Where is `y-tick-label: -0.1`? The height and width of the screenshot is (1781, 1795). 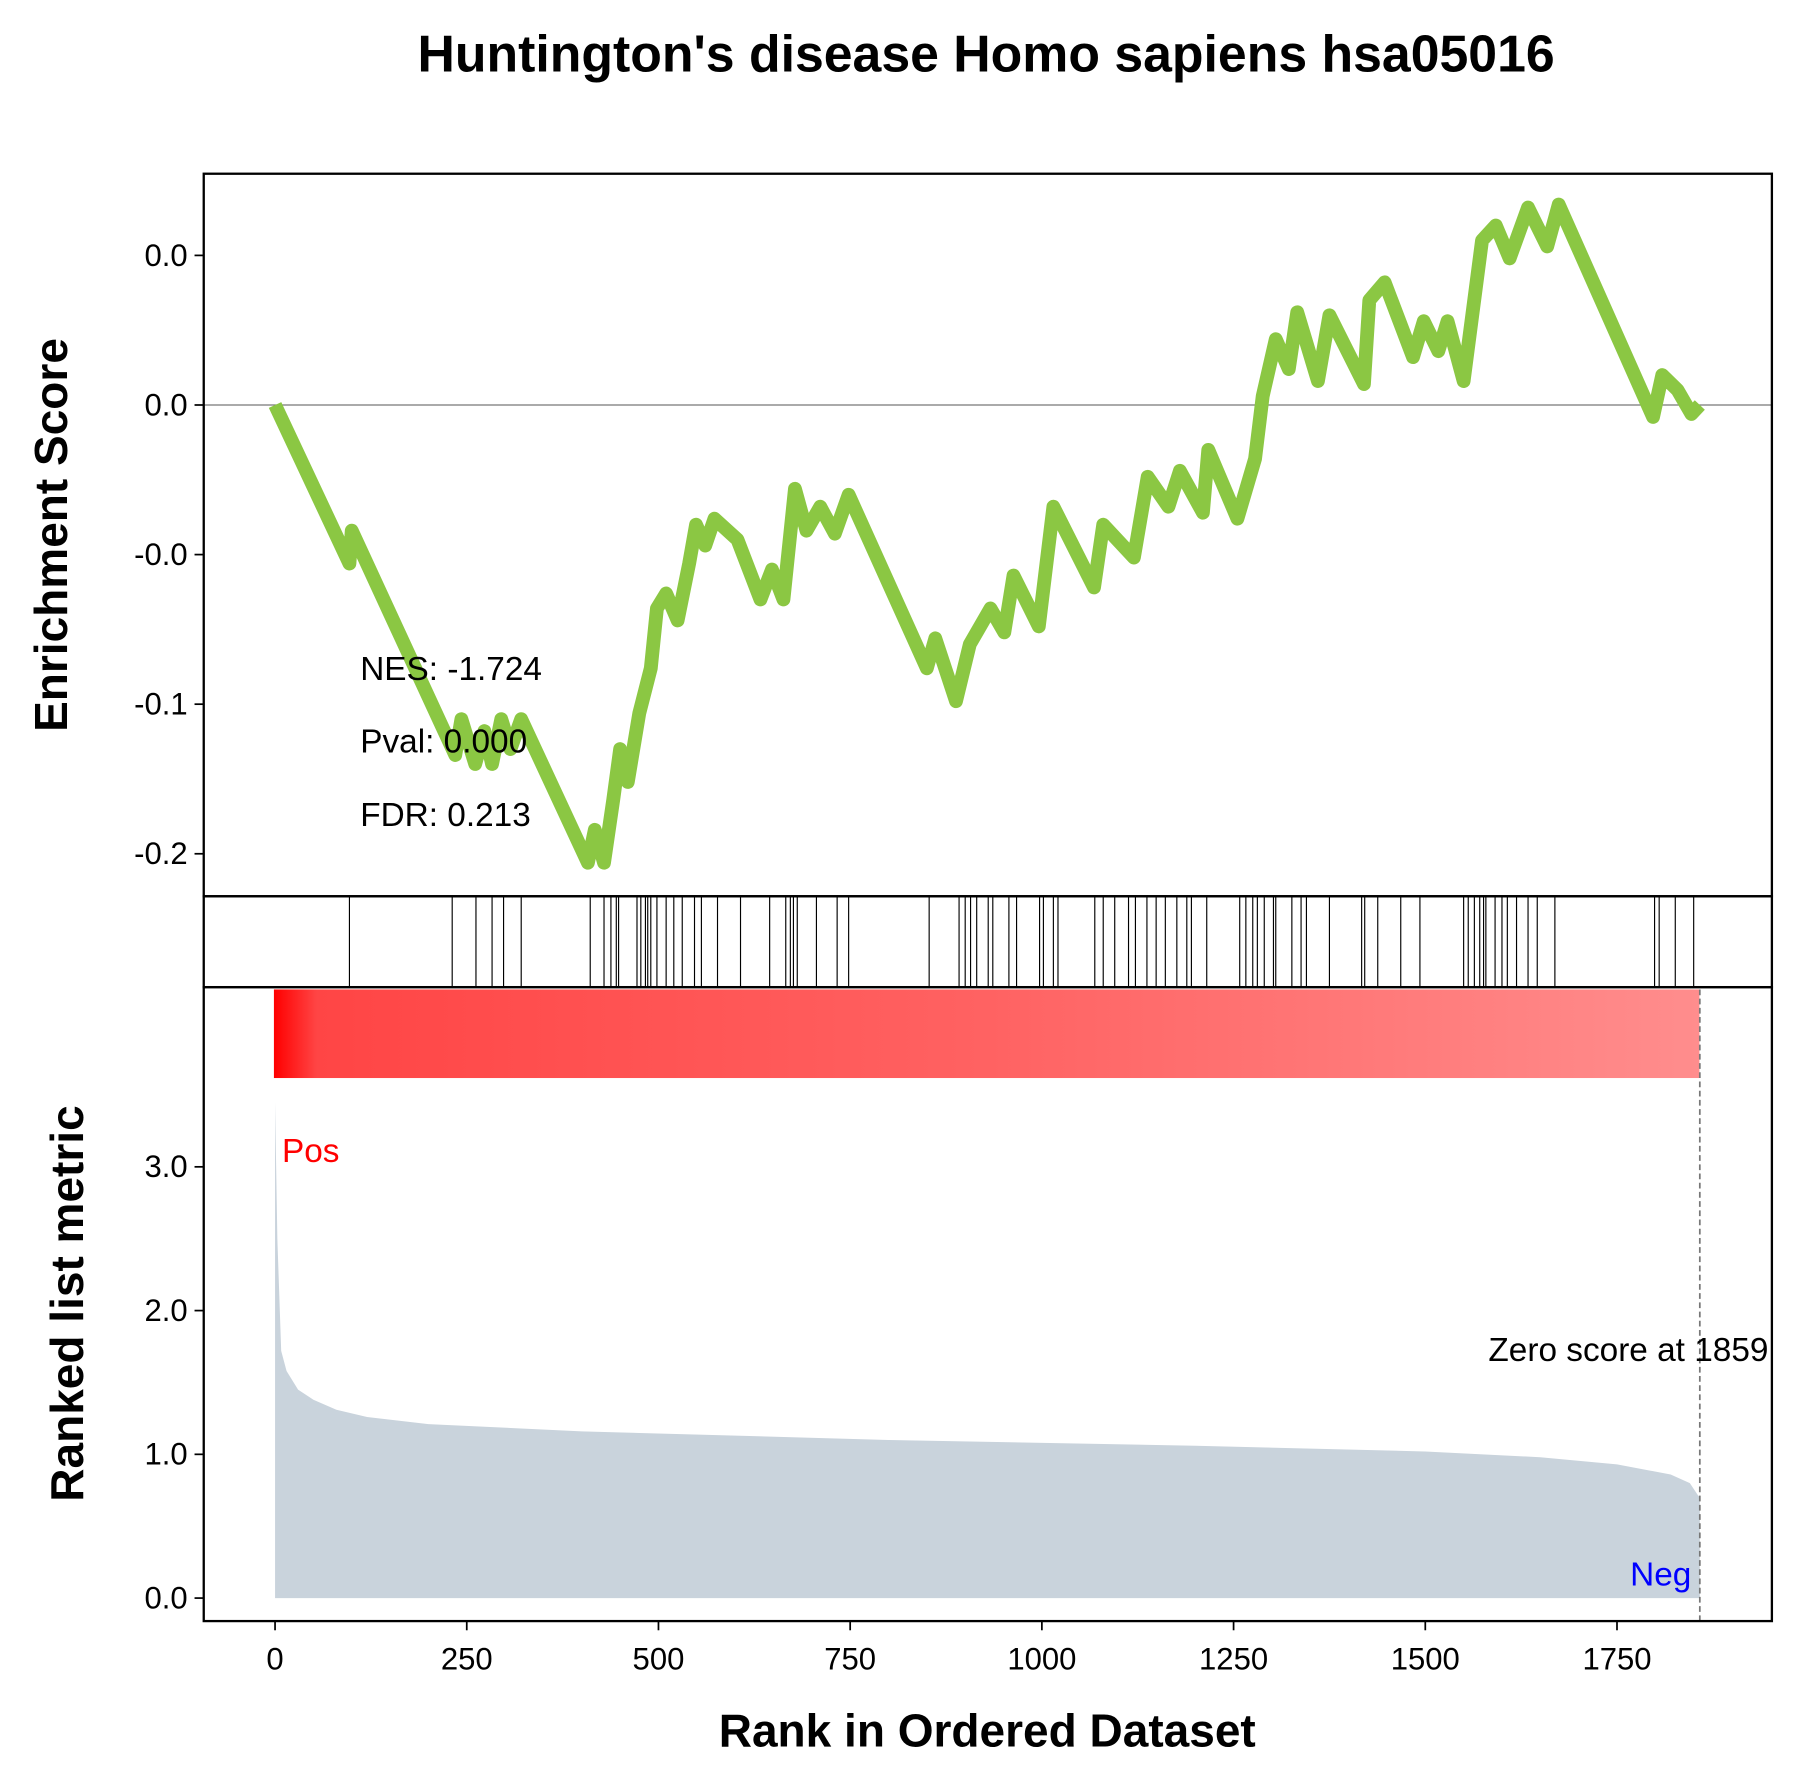 y-tick-label: -0.1 is located at coordinates (161, 704).